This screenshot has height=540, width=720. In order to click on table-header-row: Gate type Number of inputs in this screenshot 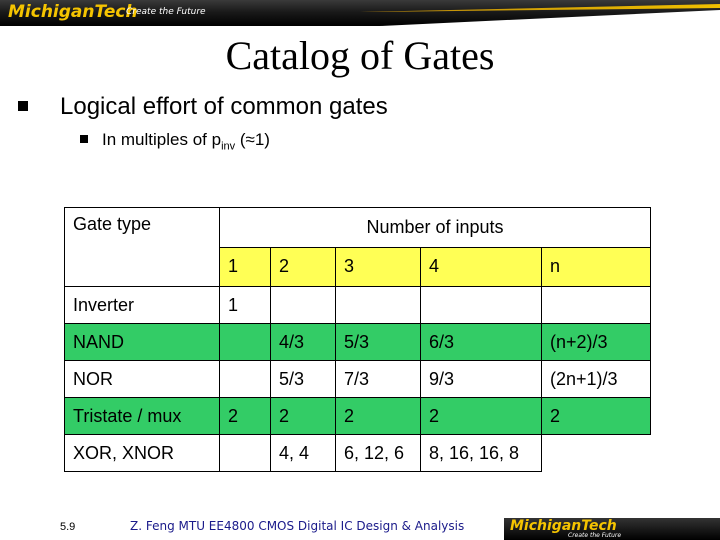, I will do `click(357, 247)`.